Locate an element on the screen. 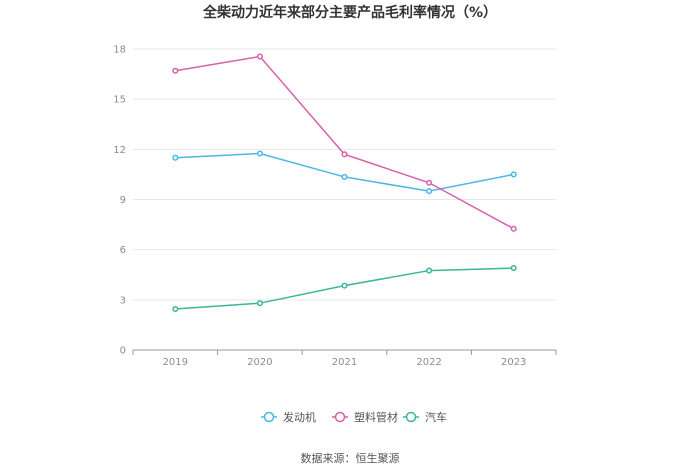 Image resolution: width=700 pixels, height=474 pixels. legend-item-3: 汽车 is located at coordinates (425, 417).